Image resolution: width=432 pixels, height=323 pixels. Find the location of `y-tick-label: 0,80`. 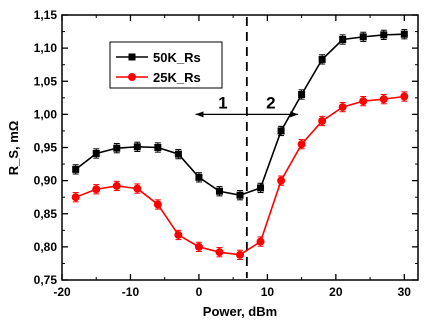

y-tick-label: 0,80 is located at coordinates (46, 247).